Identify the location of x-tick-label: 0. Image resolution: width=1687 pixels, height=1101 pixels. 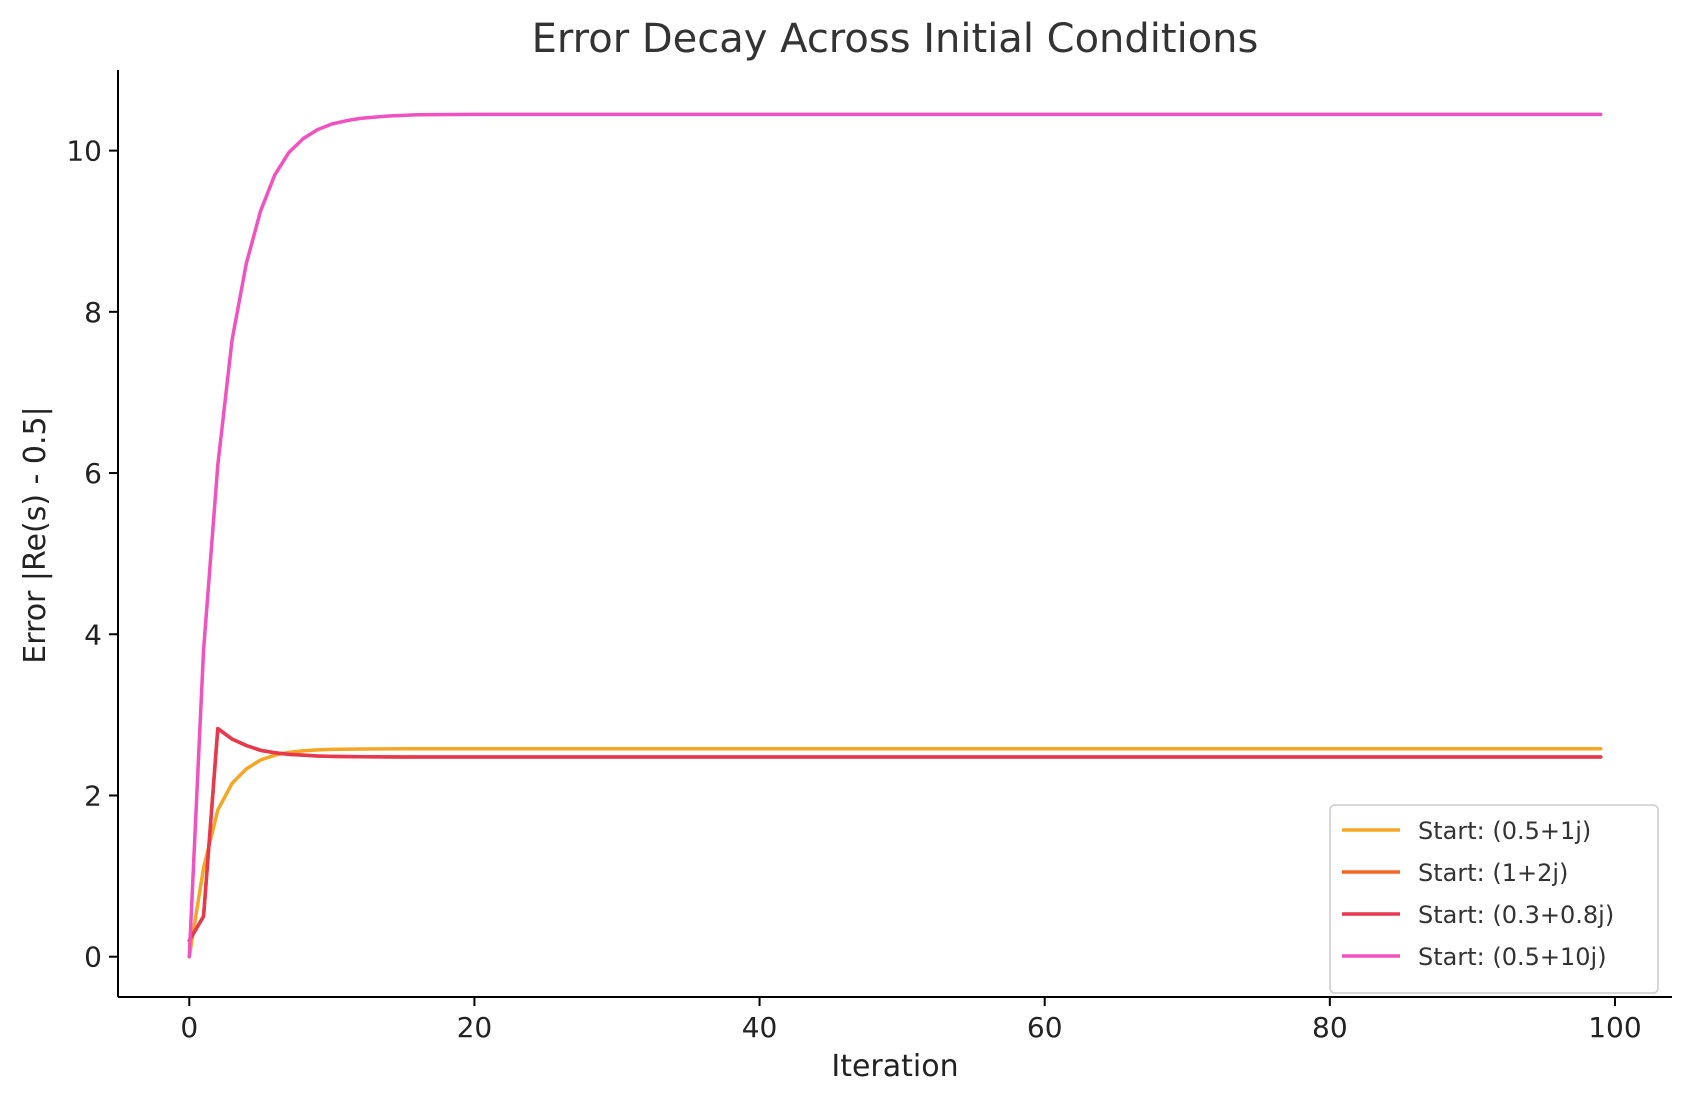
(189, 1027).